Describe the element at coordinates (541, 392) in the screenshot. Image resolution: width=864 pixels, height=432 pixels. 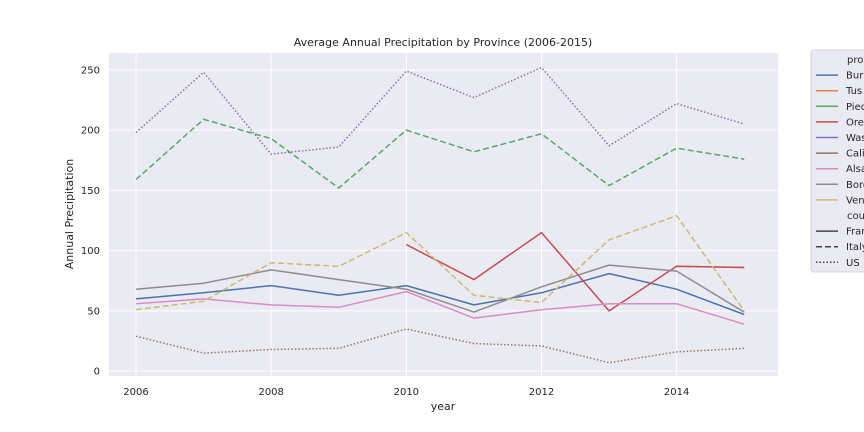
I see `x-tick-label: 2012` at that location.